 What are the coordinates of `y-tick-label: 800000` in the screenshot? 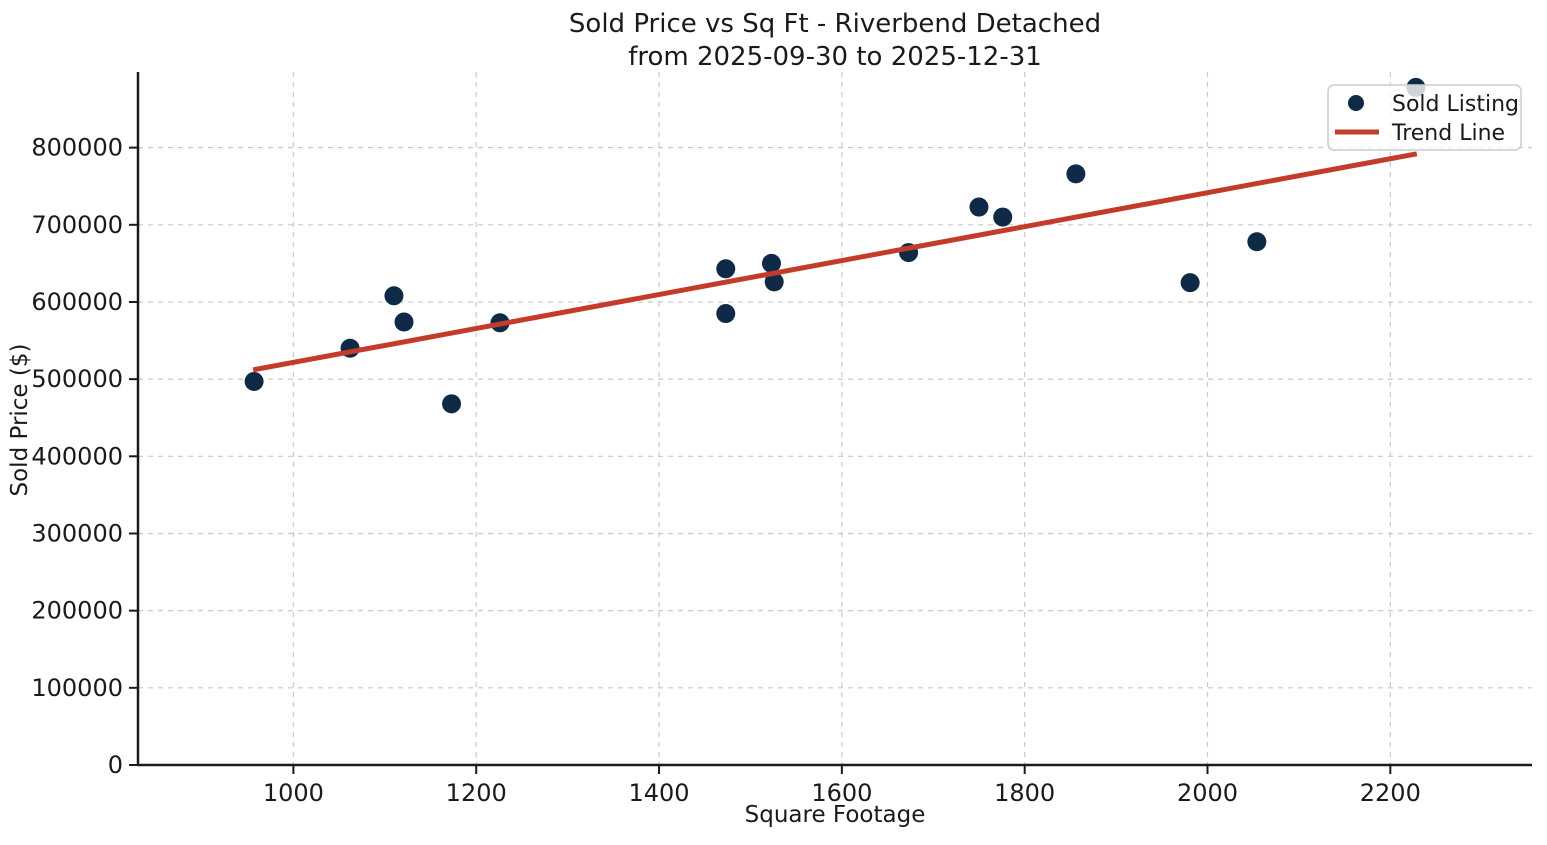 It's located at (77, 148).